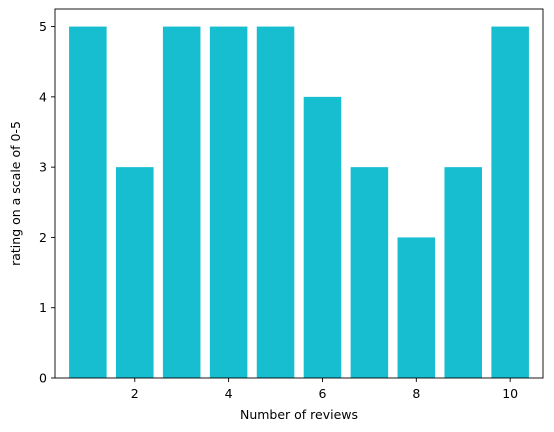 The width and height of the screenshot is (554, 432). I want to click on y-tick-label-0: 0, so click(43, 378).